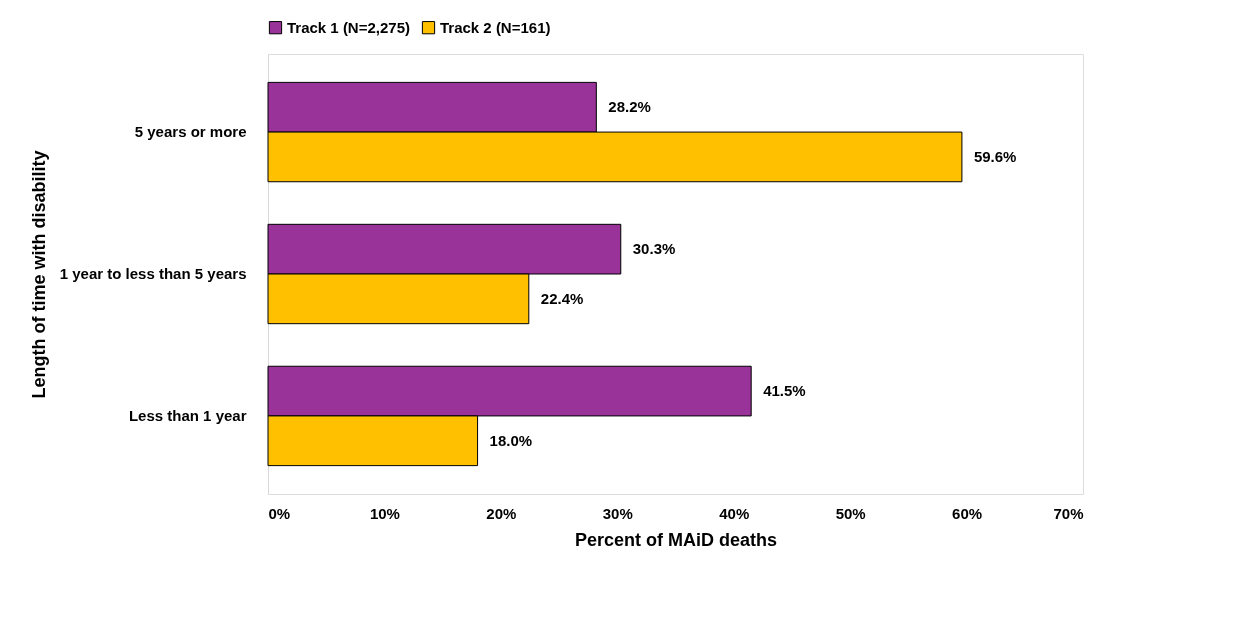  What do you see at coordinates (495, 27) in the screenshot?
I see `legend-label: Track 2 (N=161)` at bounding box center [495, 27].